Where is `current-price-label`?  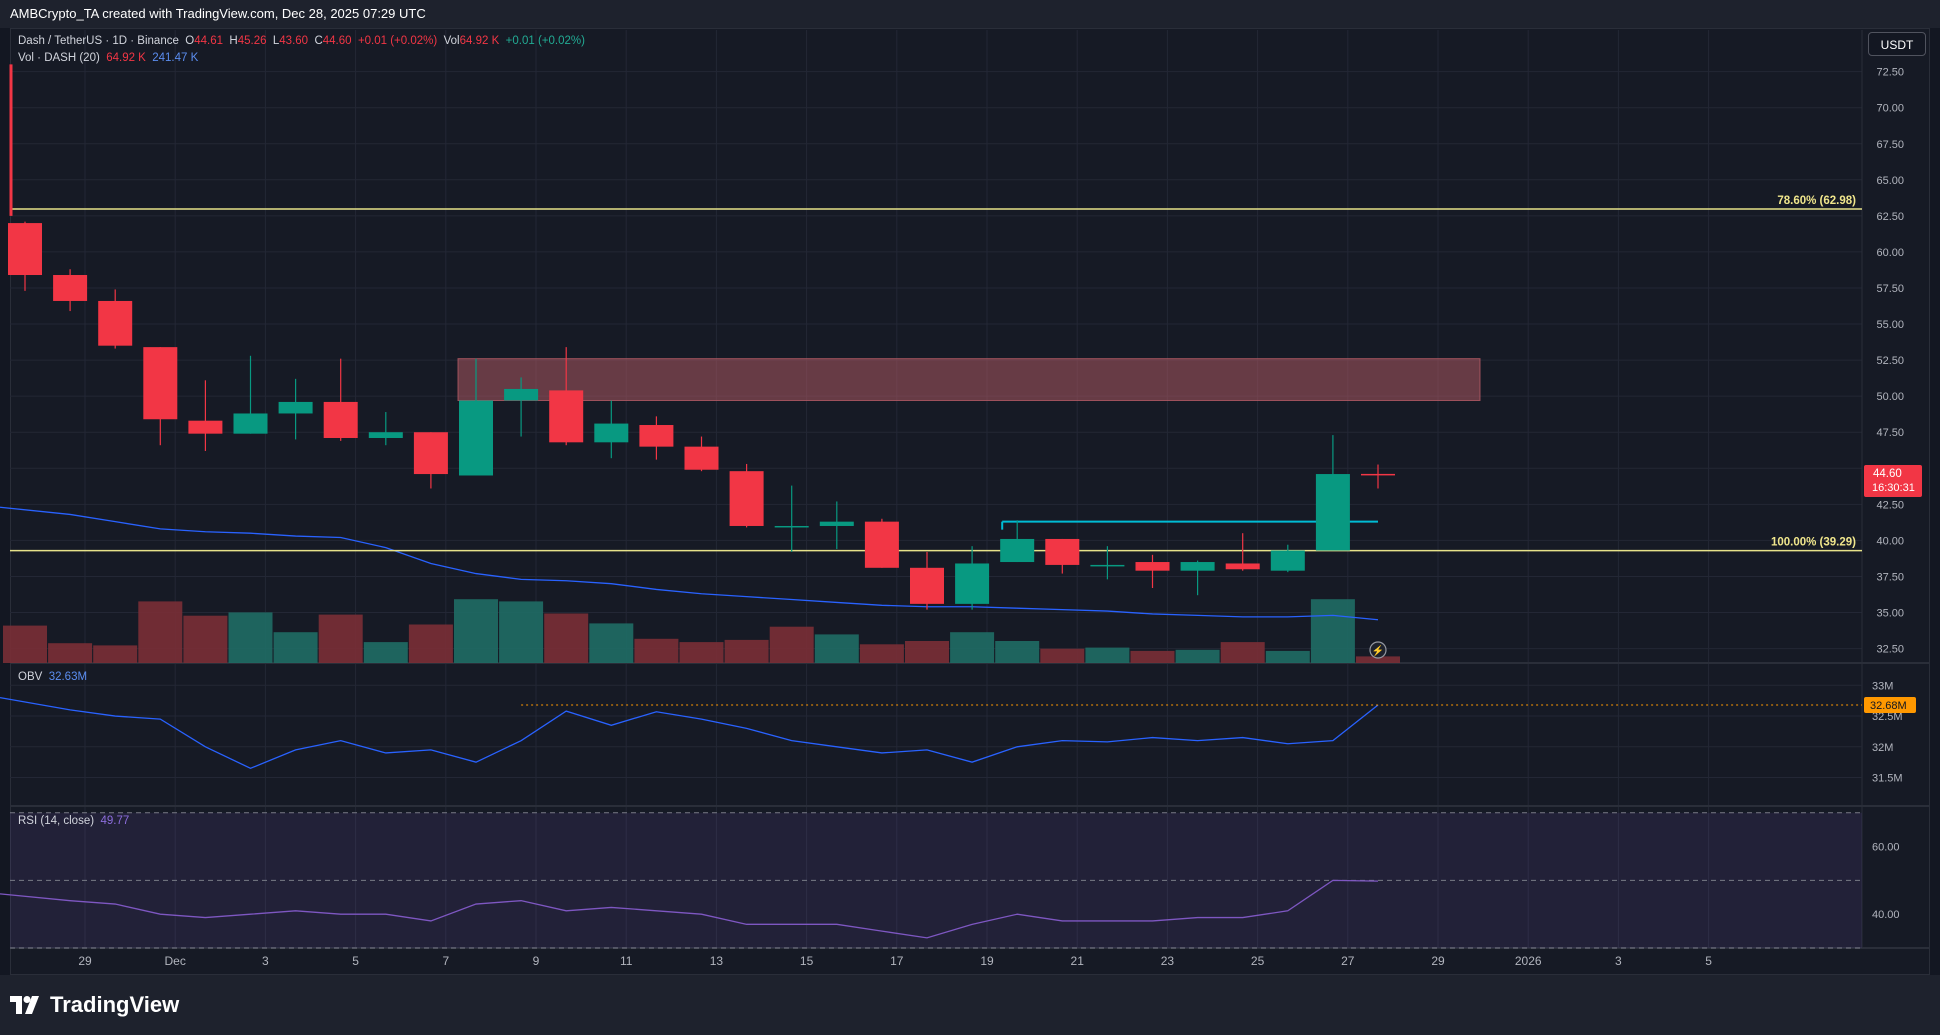
current-price-label is located at coordinates (1893, 481).